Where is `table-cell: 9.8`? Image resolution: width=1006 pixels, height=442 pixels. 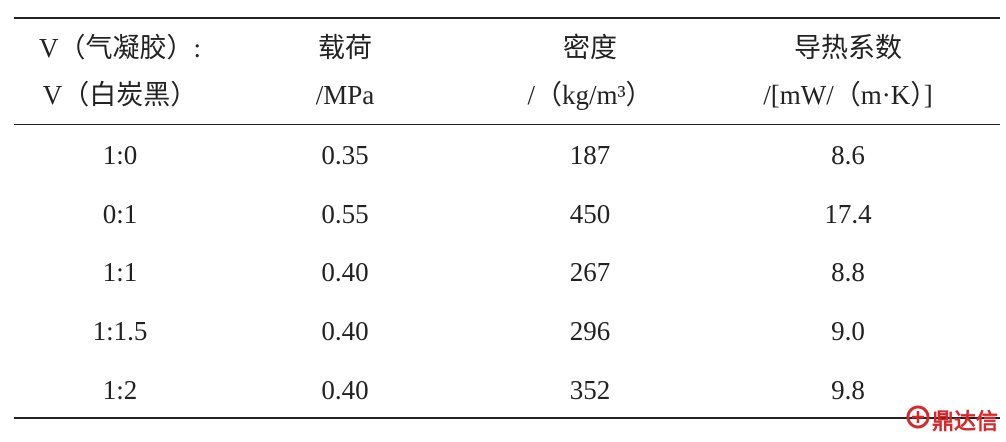 table-cell: 9.8 is located at coordinates (848, 389).